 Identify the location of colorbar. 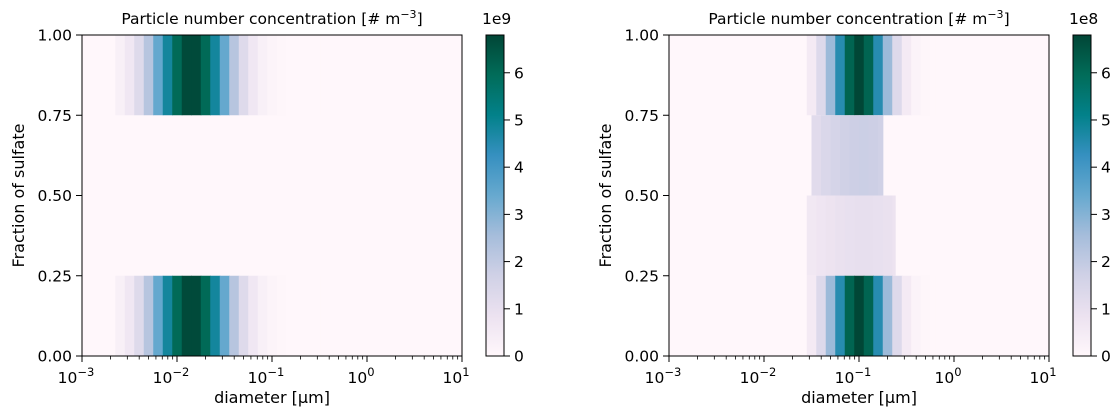
(1082, 195).